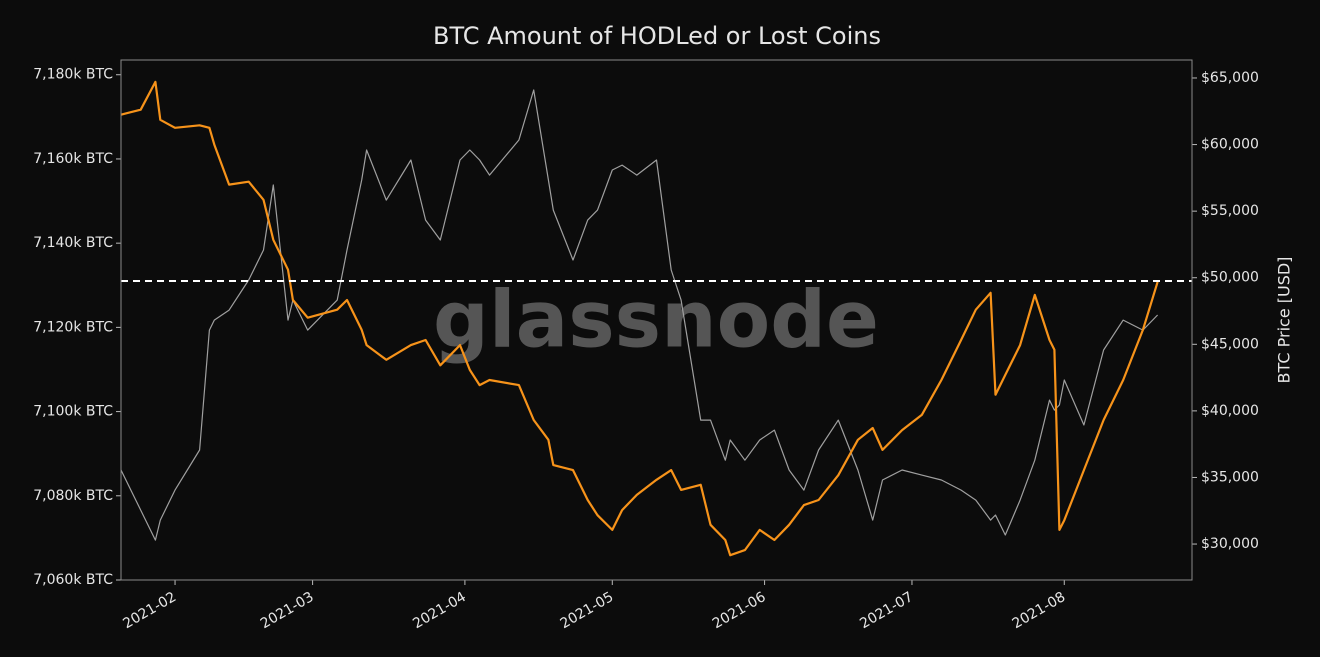 Image resolution: width=1320 pixels, height=657 pixels. Describe the element at coordinates (73, 327) in the screenshot. I see `y-tick-label: 7,120k BTC` at that location.